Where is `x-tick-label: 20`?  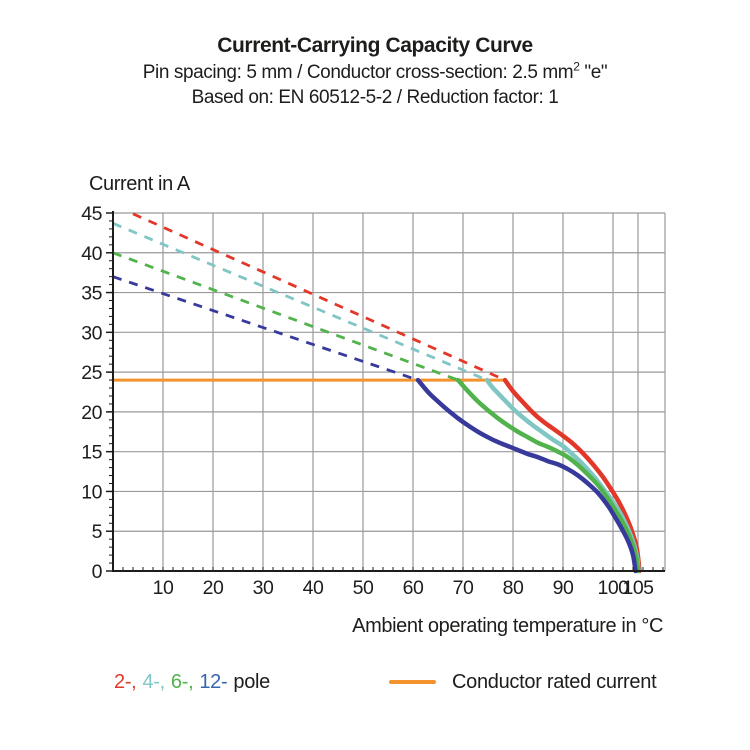 x-tick-label: 20 is located at coordinates (213, 588).